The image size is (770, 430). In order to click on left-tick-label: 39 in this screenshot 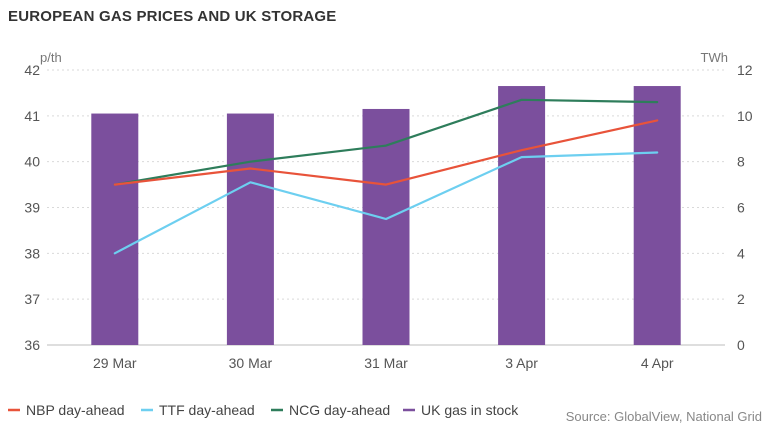, I will do `click(32, 208)`.